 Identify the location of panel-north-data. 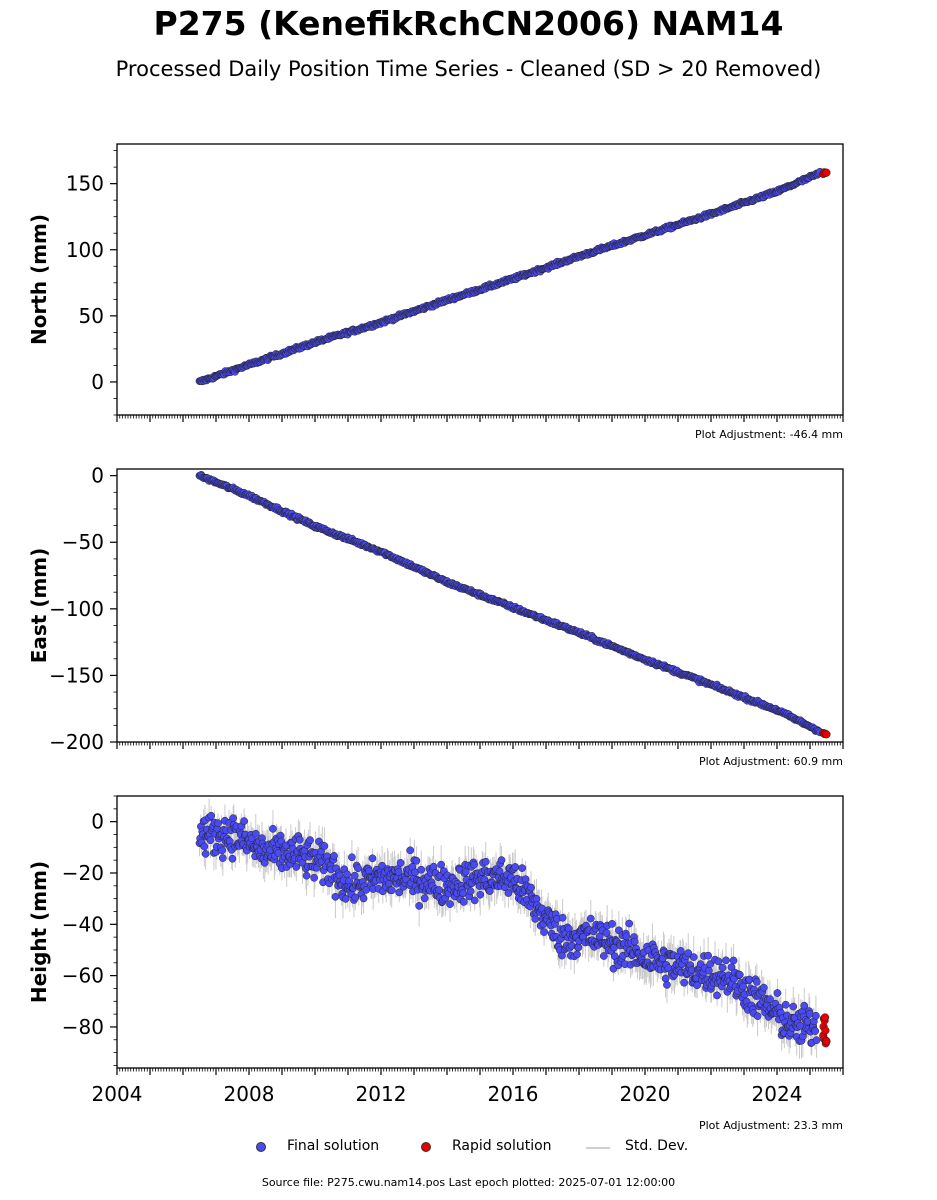
(513, 276).